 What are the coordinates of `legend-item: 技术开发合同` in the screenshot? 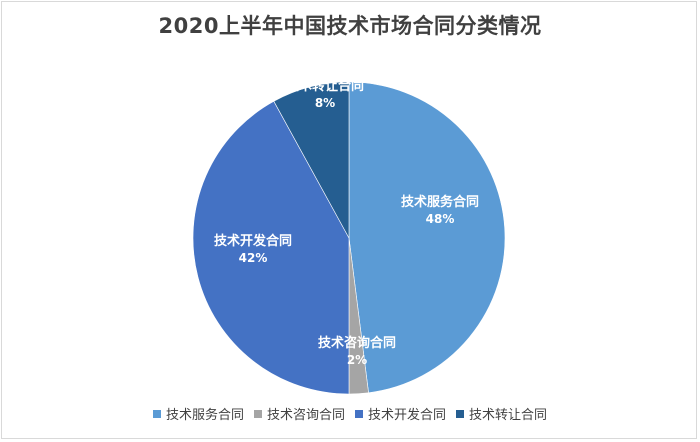 It's located at (400, 413).